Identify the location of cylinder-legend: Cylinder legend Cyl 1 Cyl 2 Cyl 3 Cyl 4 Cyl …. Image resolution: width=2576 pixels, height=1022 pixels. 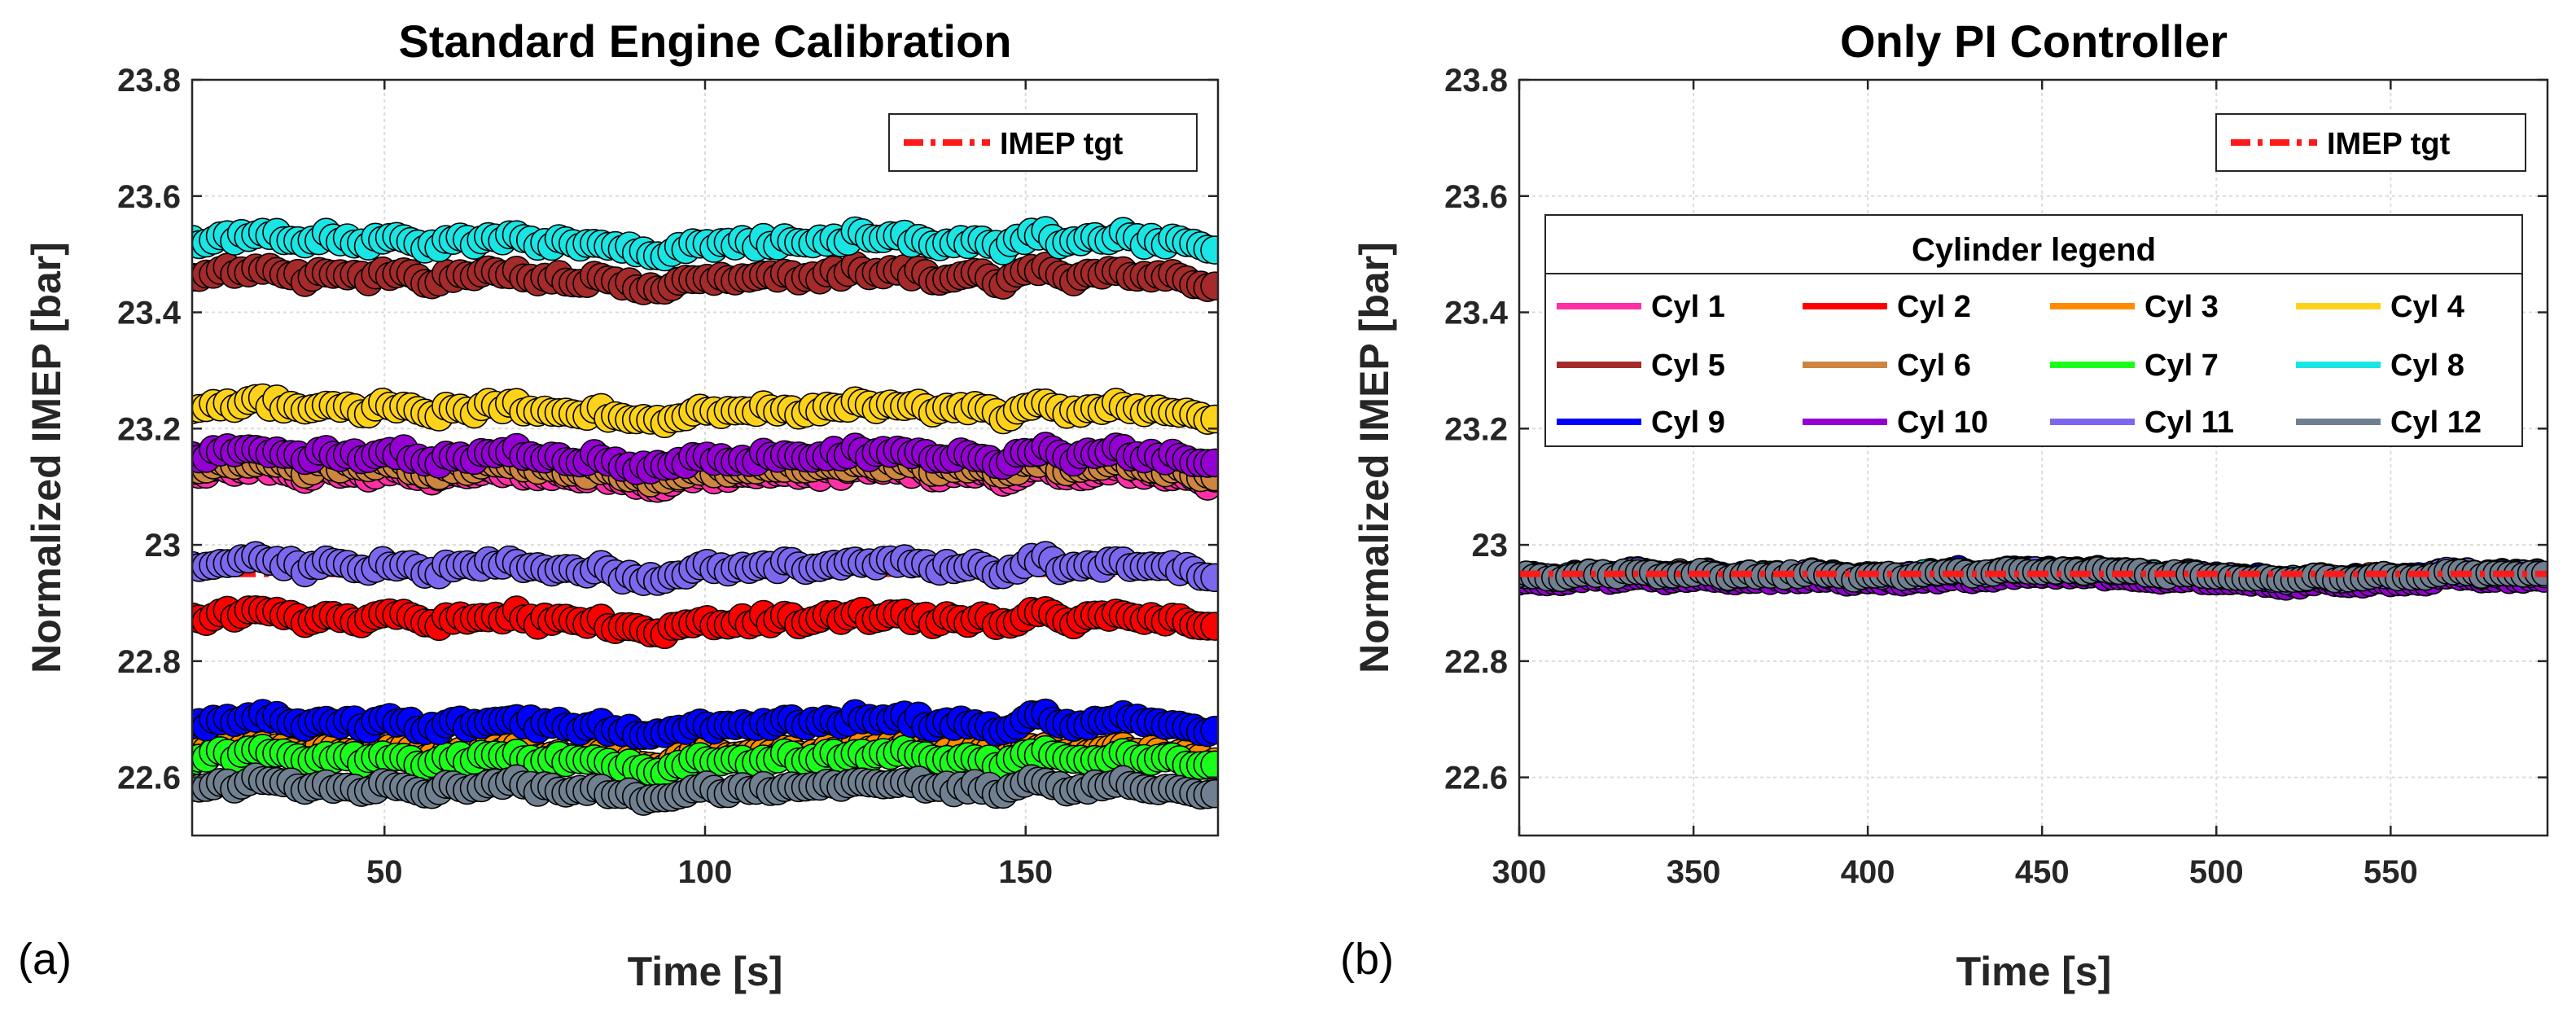
(2033, 330).